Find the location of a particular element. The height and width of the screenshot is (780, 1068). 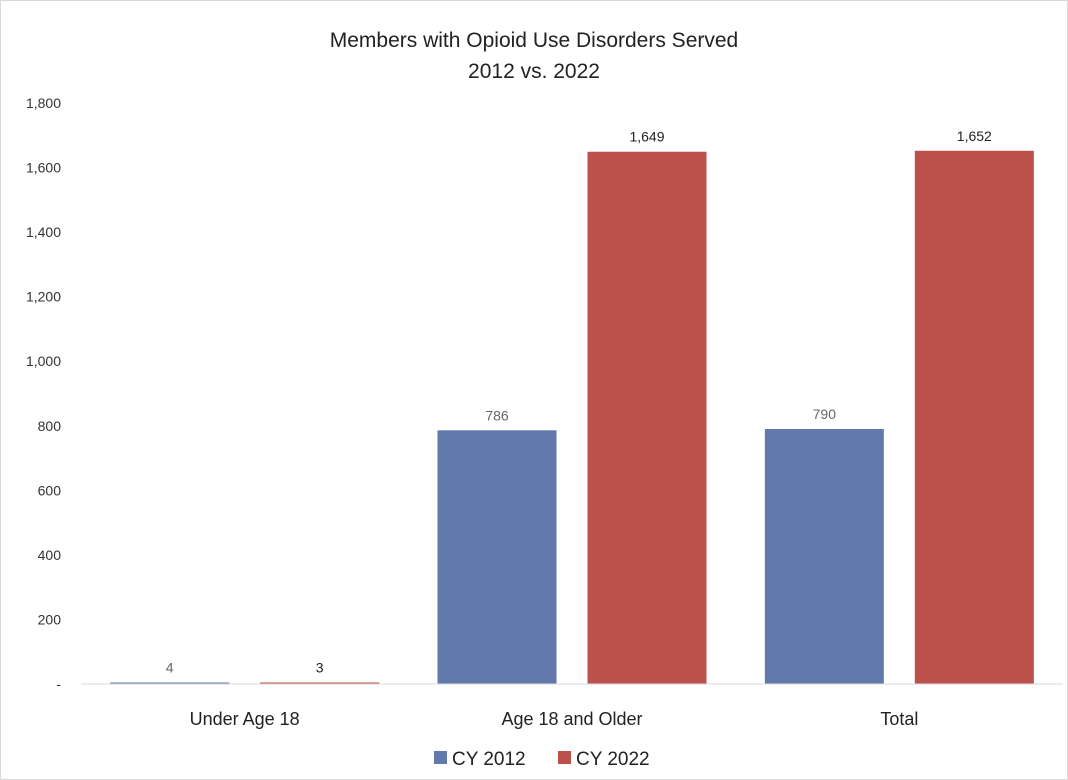

legend-item: CY 2012 is located at coordinates (480, 759).